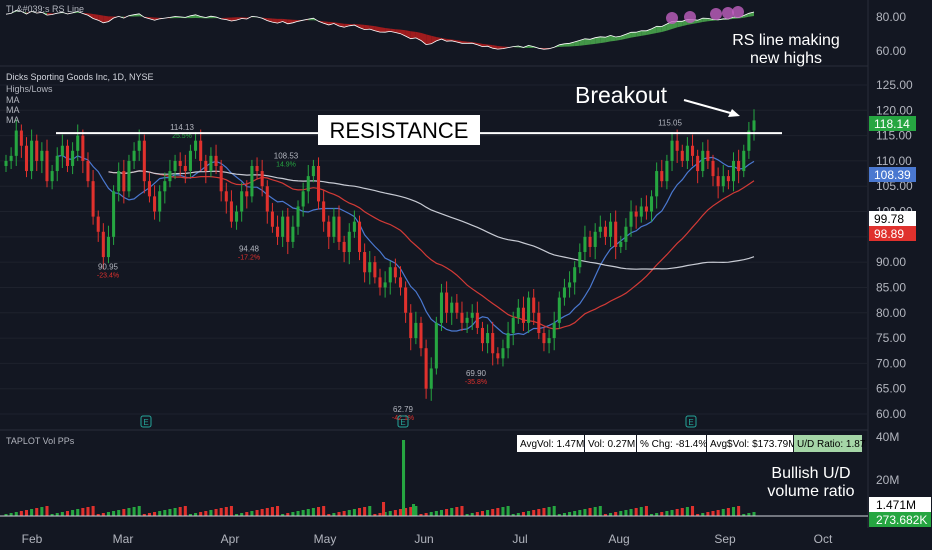  I want to click on price-tick: 60.00, so click(891, 414).